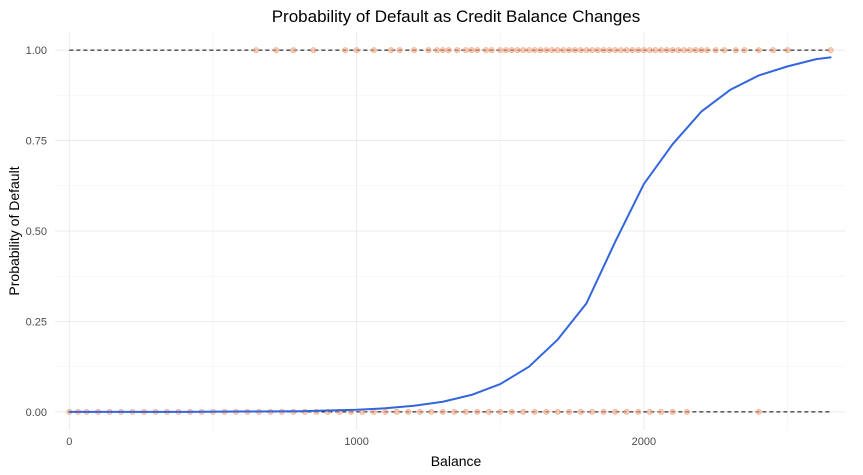 This screenshot has width=863, height=475. I want to click on x-axis-title: Balance, so click(456, 461).